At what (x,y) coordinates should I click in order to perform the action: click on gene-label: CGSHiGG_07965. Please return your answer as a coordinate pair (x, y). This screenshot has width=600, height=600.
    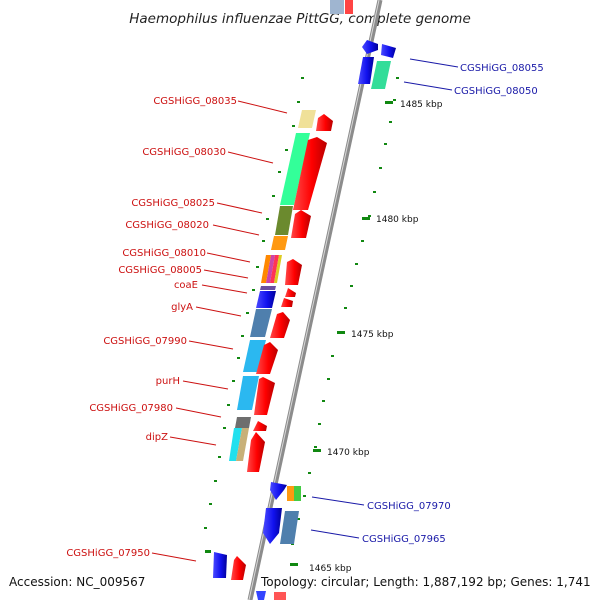
    Looking at the image, I should click on (404, 539).